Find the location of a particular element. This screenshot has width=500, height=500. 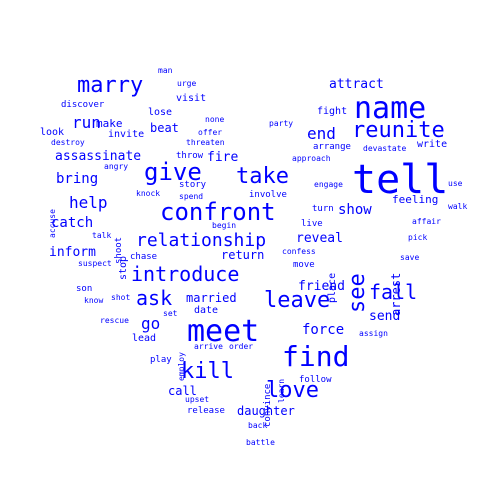

word-set: set is located at coordinates (170, 313).